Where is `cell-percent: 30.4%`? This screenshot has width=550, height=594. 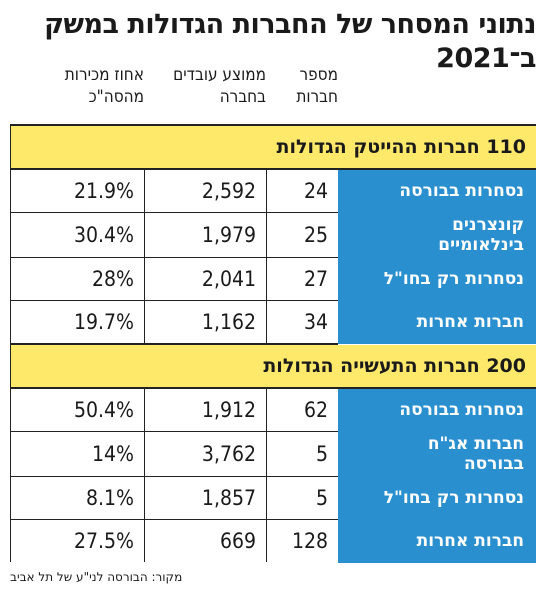 cell-percent: 30.4% is located at coordinates (103, 235).